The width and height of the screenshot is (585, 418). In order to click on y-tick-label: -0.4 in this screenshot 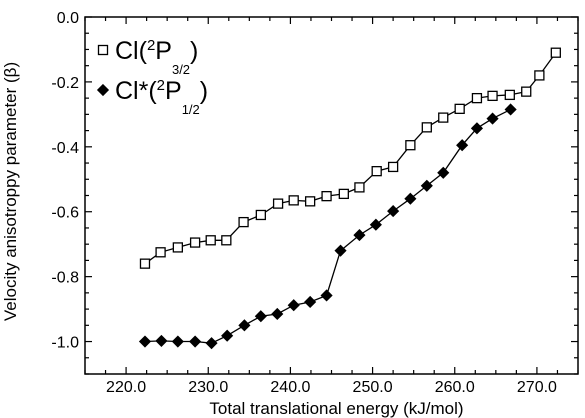, I will do `click(65, 148)`.